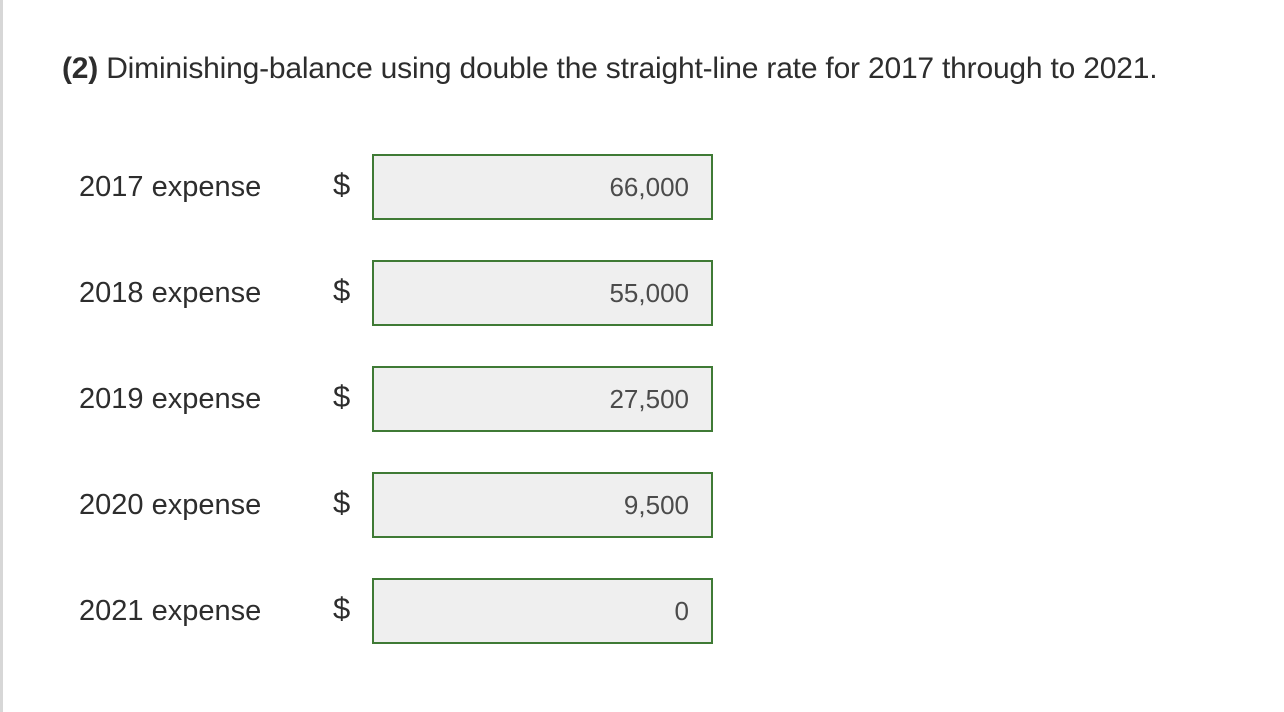 This screenshot has width=1284, height=712. I want to click on expense-label: 2017 expense, so click(170, 187).